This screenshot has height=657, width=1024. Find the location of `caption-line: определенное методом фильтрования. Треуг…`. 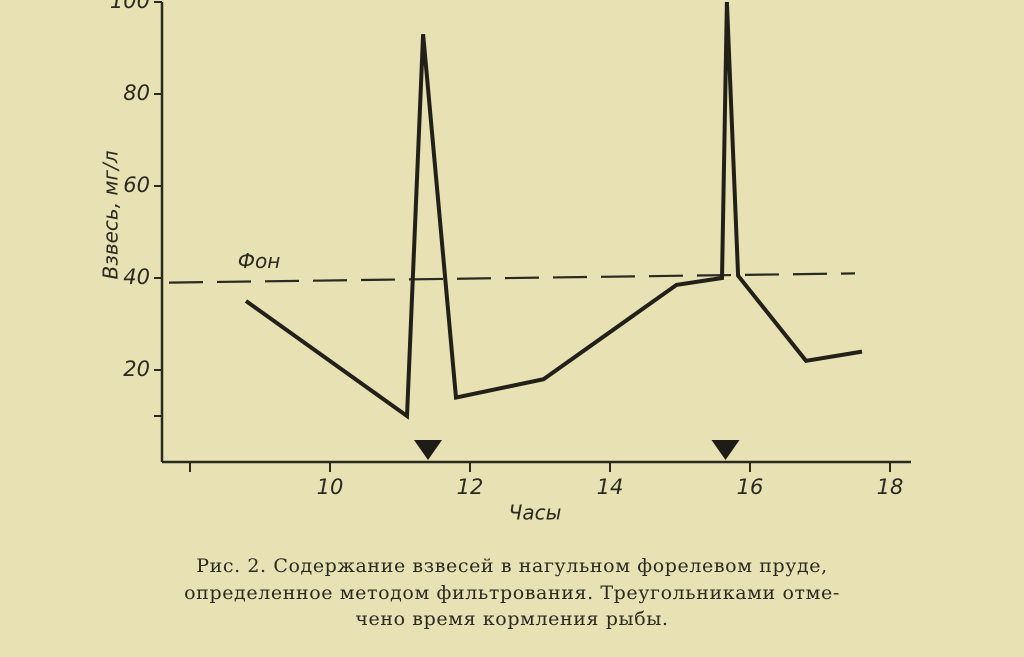

caption-line: определенное методом фильтрования. Треуг… is located at coordinates (512, 593).